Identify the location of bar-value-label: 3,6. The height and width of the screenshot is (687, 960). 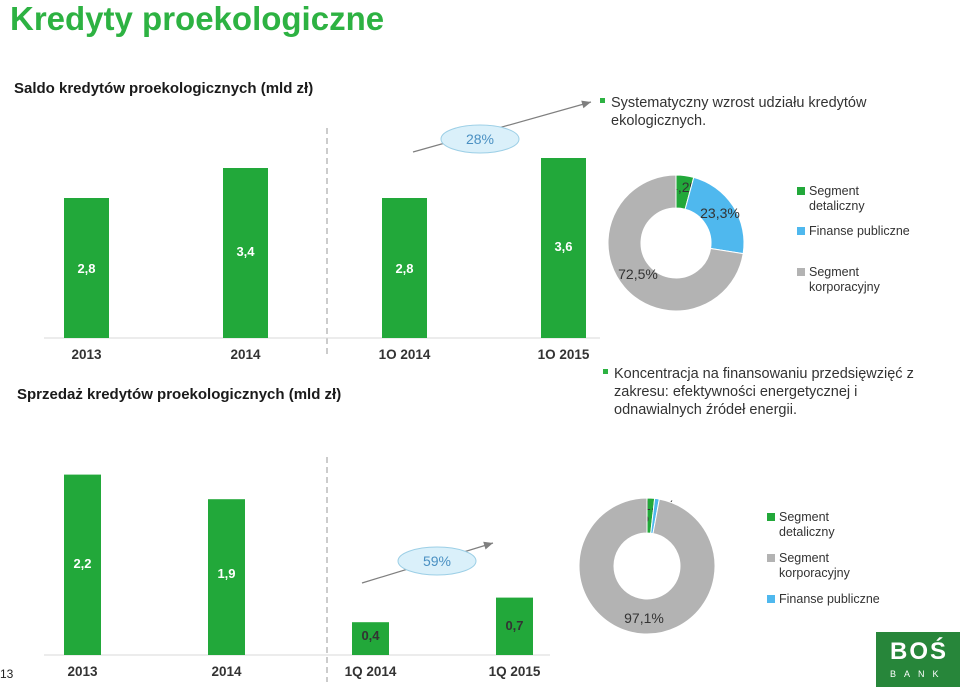
(563, 246).